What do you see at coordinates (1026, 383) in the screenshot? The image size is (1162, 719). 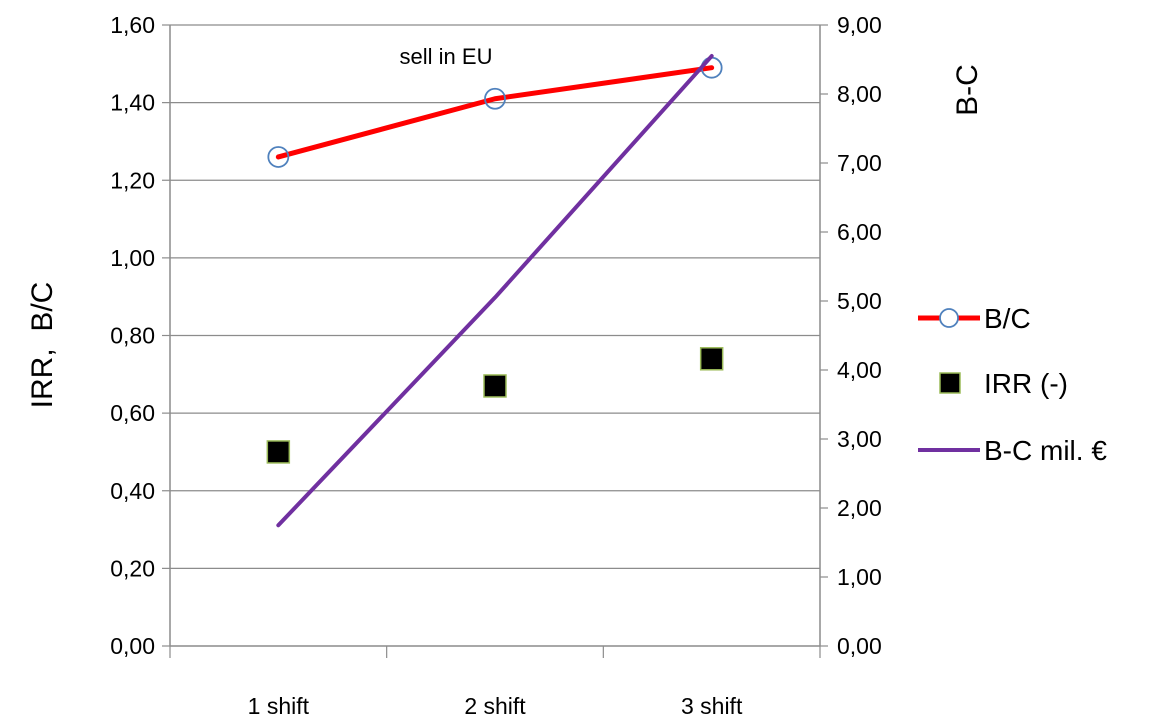 I see `legend-label: IRR (-)` at bounding box center [1026, 383].